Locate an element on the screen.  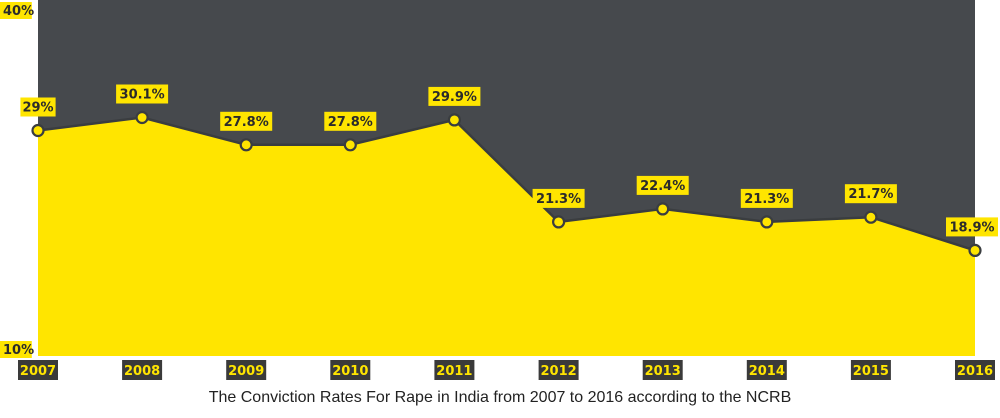
svg-text: 10% is located at coordinates (18, 350).